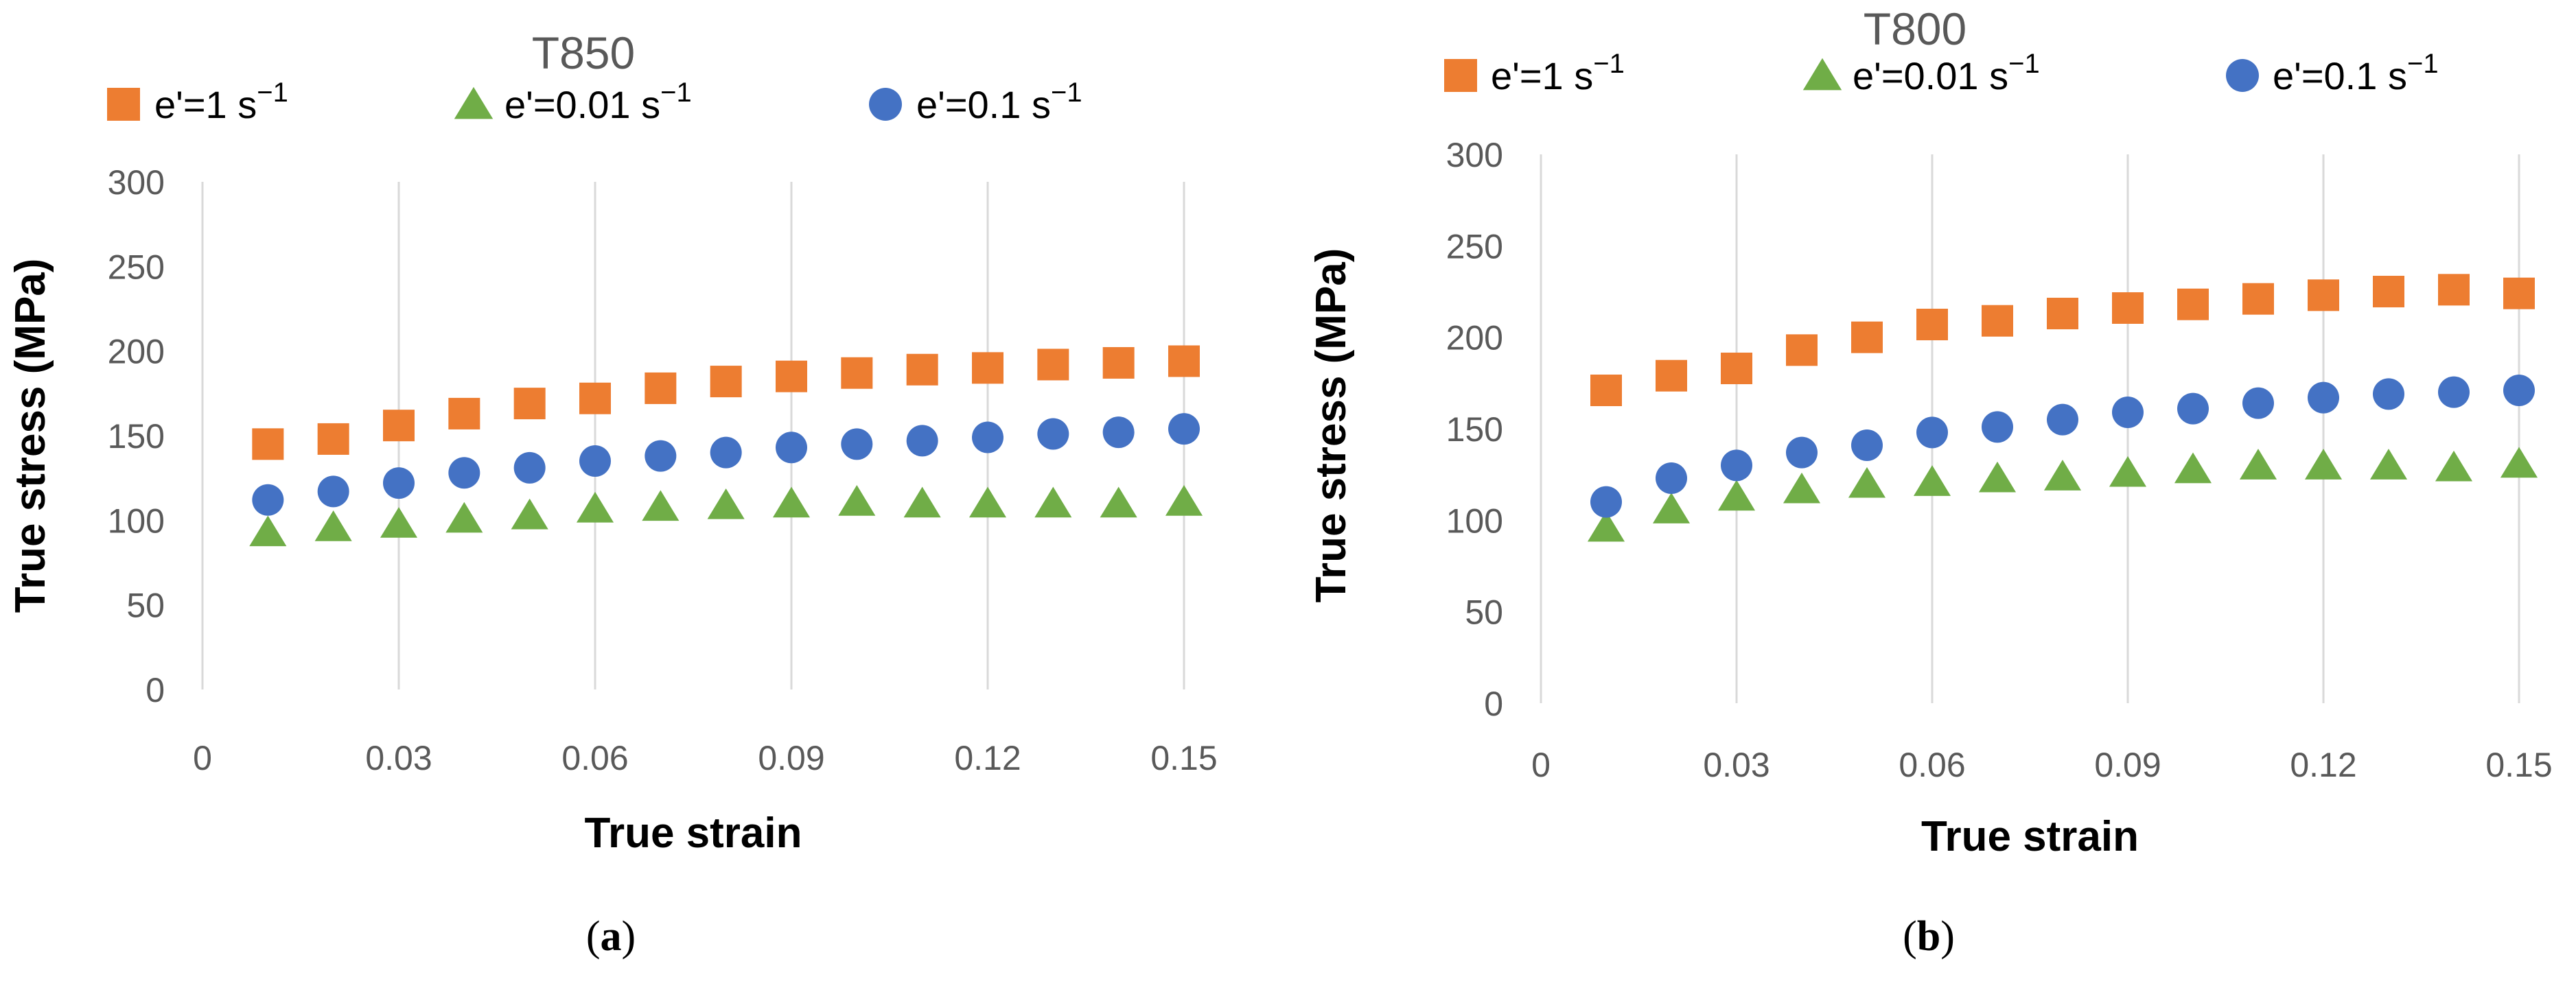  I want to click on x-tick-label: 0.09, so click(791, 758).